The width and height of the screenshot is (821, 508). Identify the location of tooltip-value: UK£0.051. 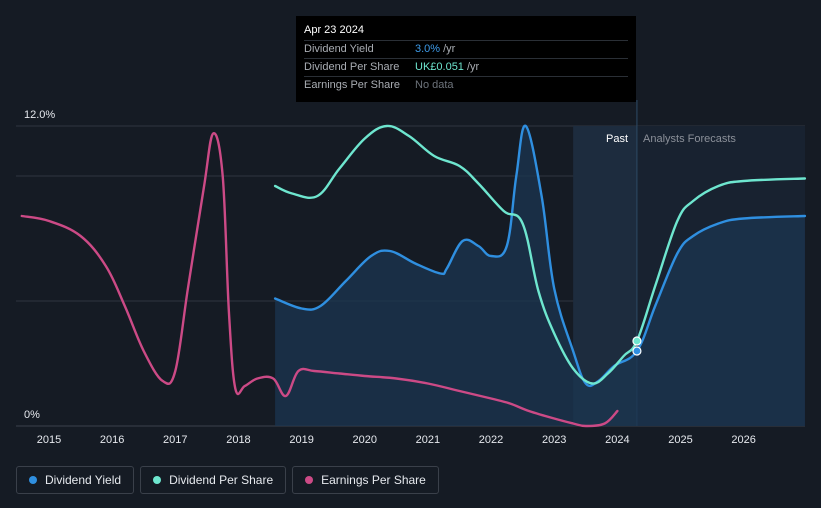
(439, 67).